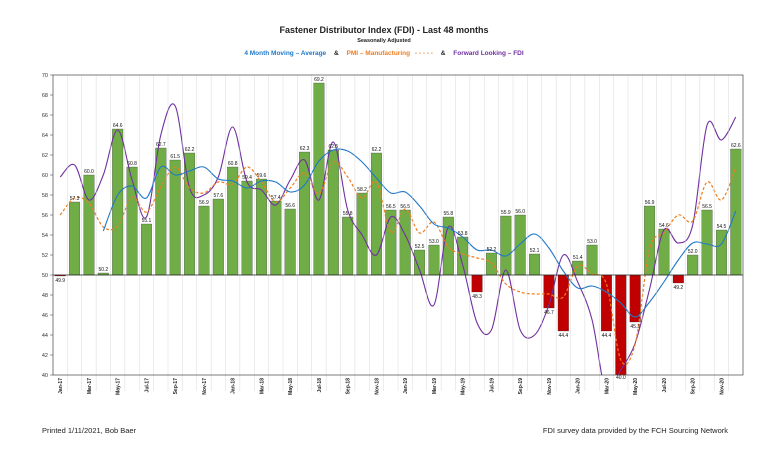 The image size is (768, 450). I want to click on data-label-24: 56.5, so click(405, 207).